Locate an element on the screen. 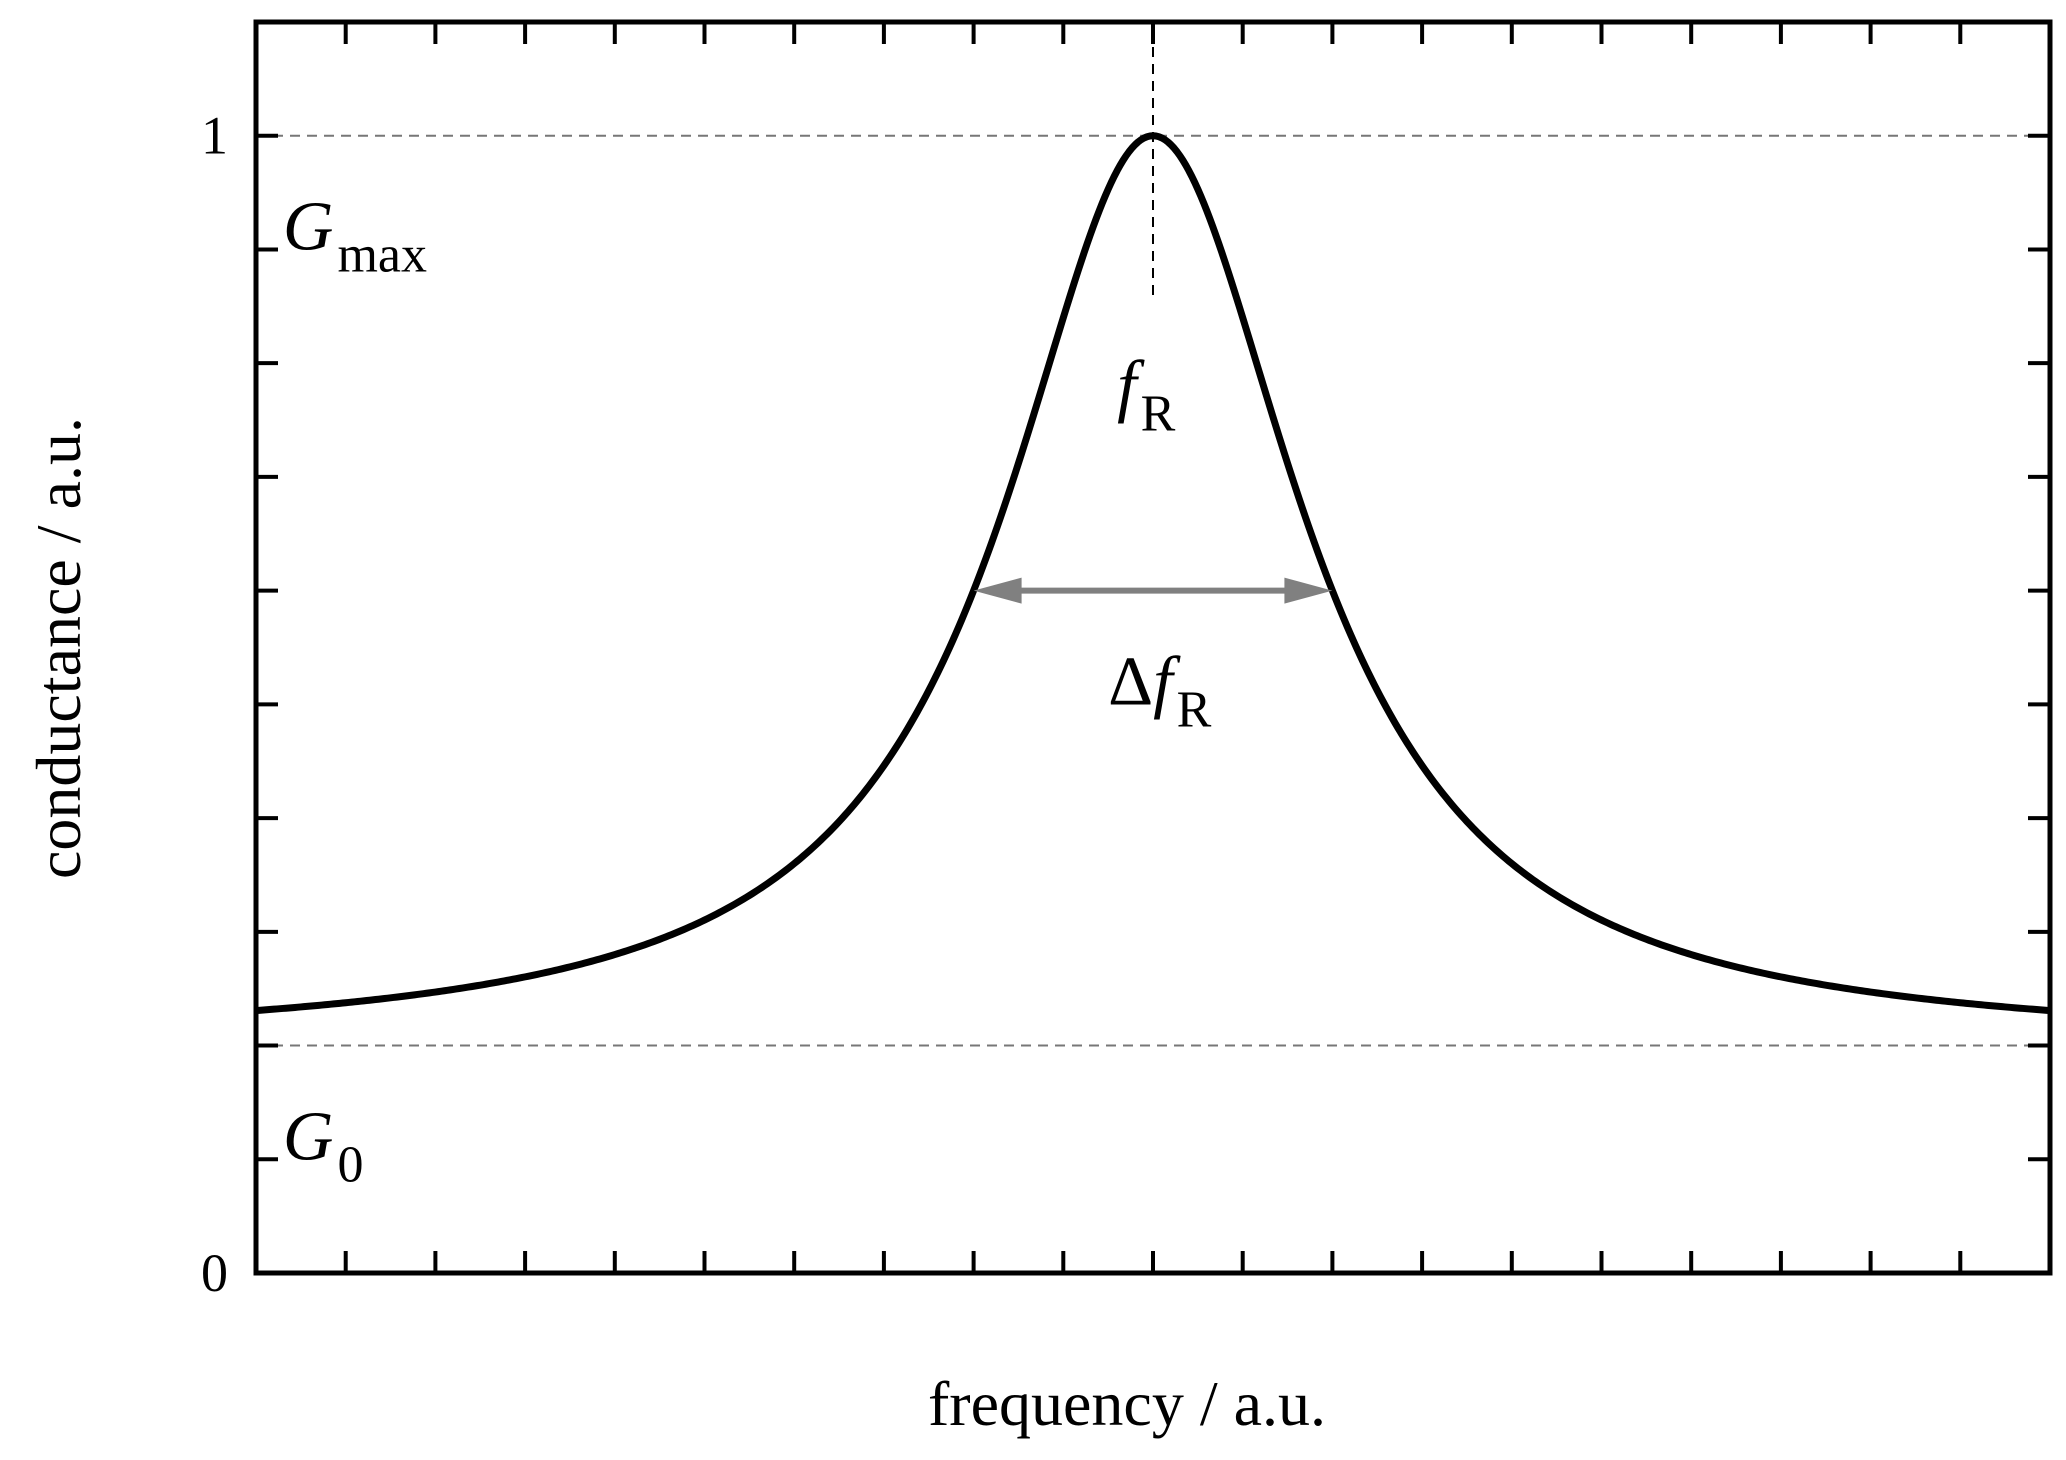 This screenshot has height=1460, width=2066. annotation-g0-main: G is located at coordinates (308, 1136).